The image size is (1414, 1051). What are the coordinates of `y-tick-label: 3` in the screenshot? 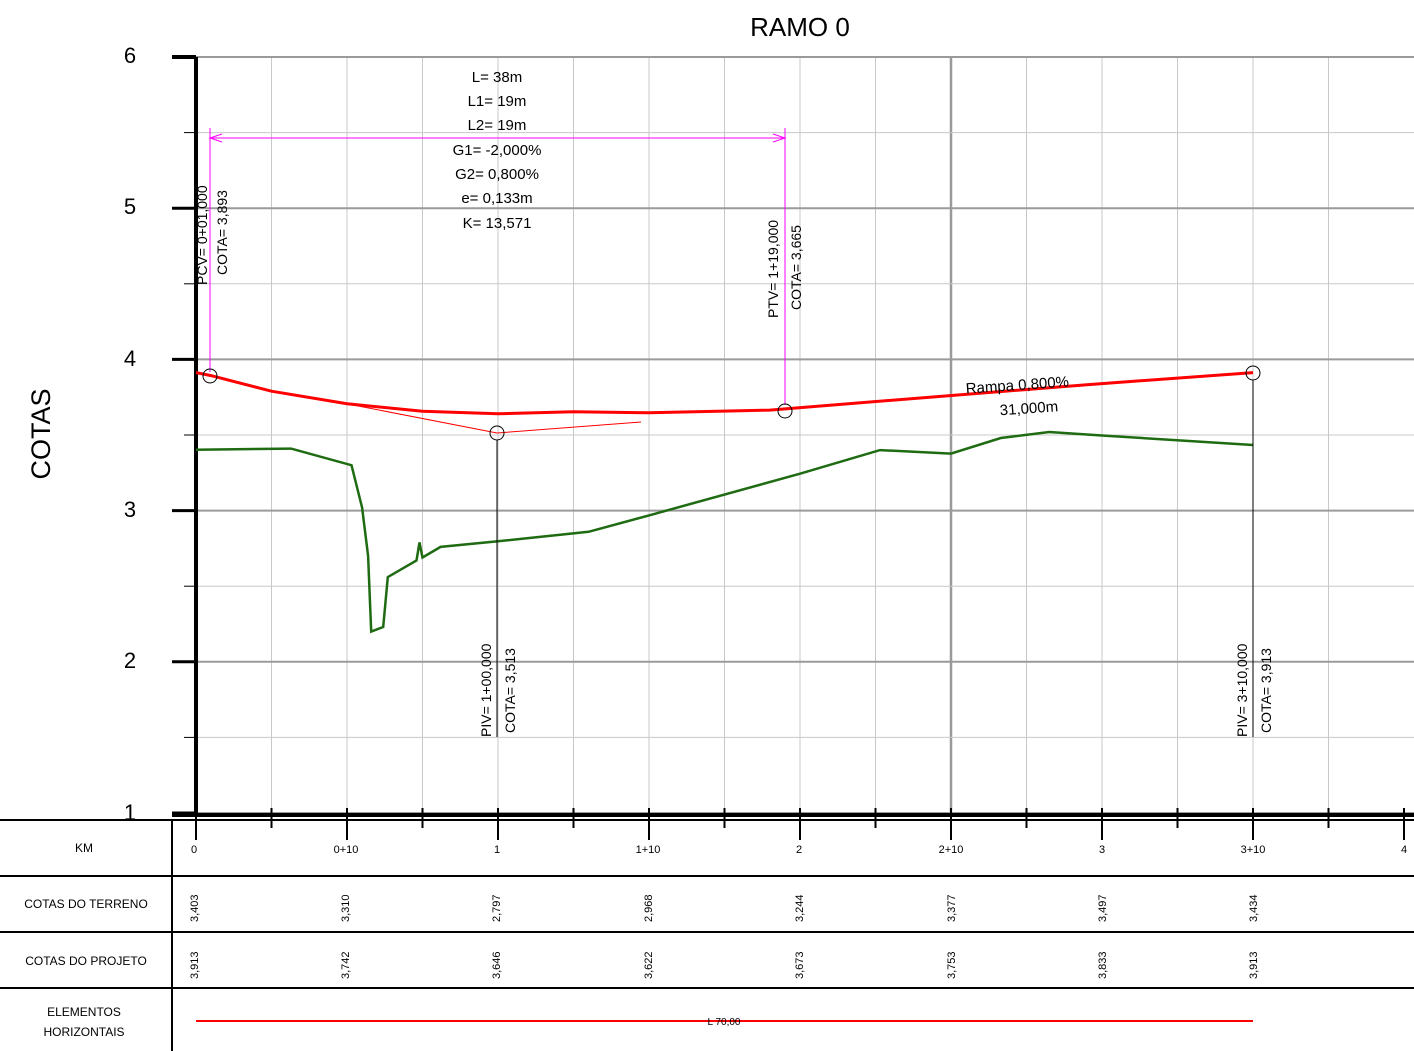 It's located at (130, 509).